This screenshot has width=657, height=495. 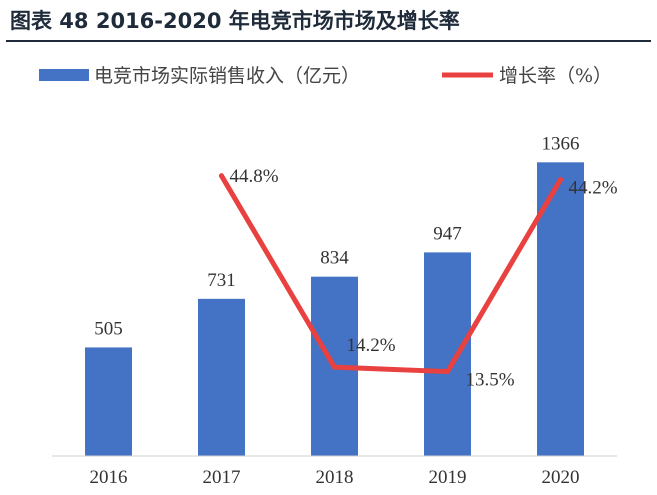 What do you see at coordinates (555, 76) in the screenshot?
I see `legend-line-label: 增长率（%）` at bounding box center [555, 76].